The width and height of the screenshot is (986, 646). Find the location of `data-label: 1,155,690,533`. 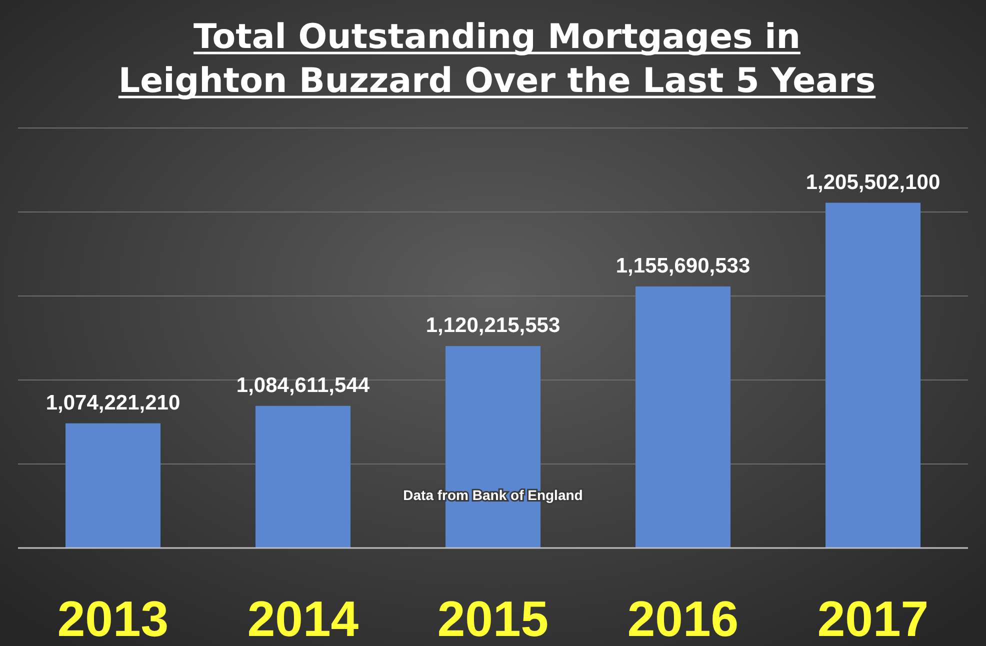

data-label: 1,155,690,533 is located at coordinates (683, 266).